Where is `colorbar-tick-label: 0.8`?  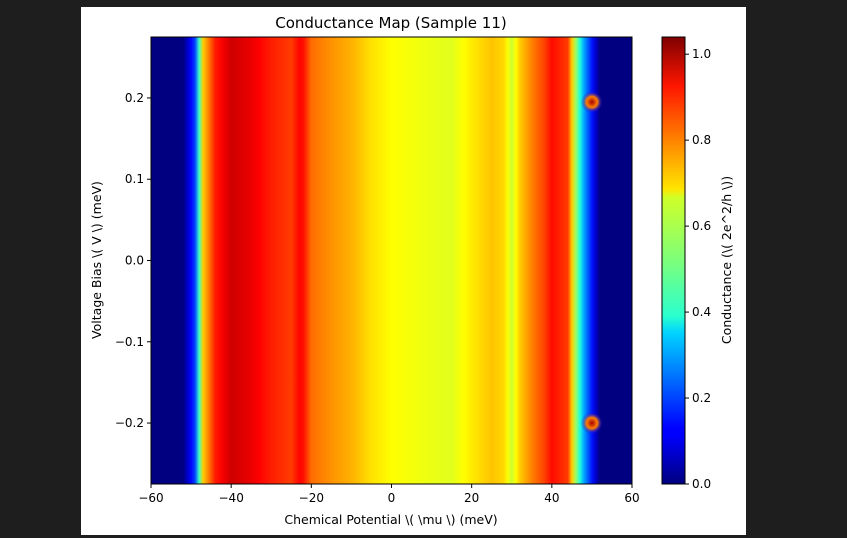
colorbar-tick-label: 0.8 is located at coordinates (701, 140).